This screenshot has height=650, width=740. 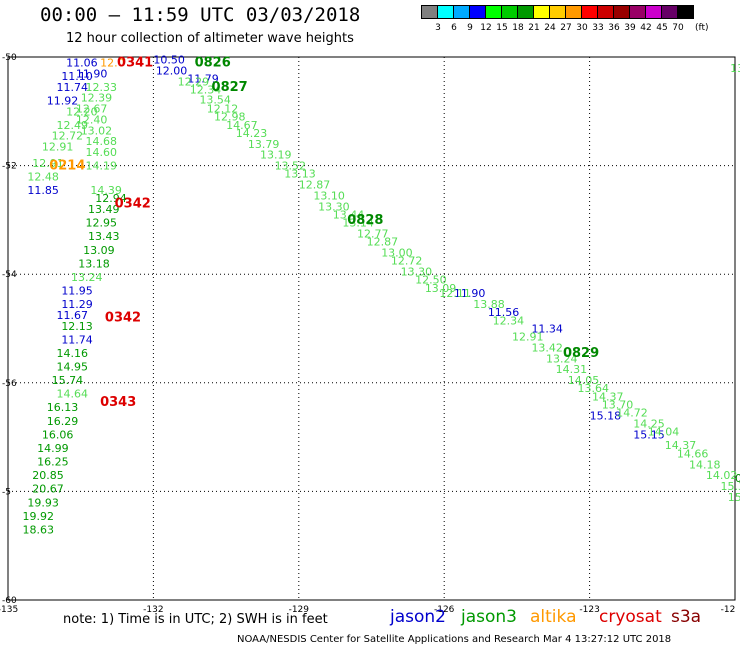 I want to click on data-label: 10.50, so click(x=169, y=60).